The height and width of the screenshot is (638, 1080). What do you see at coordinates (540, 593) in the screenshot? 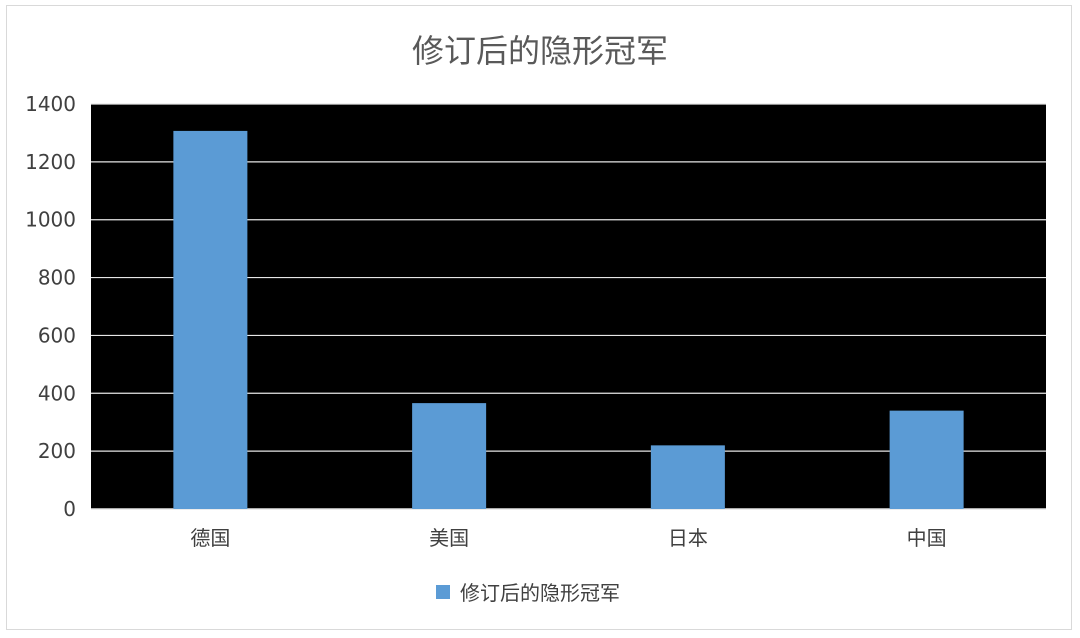
I see `legend-label: 修订后的隐形冠军` at bounding box center [540, 593].